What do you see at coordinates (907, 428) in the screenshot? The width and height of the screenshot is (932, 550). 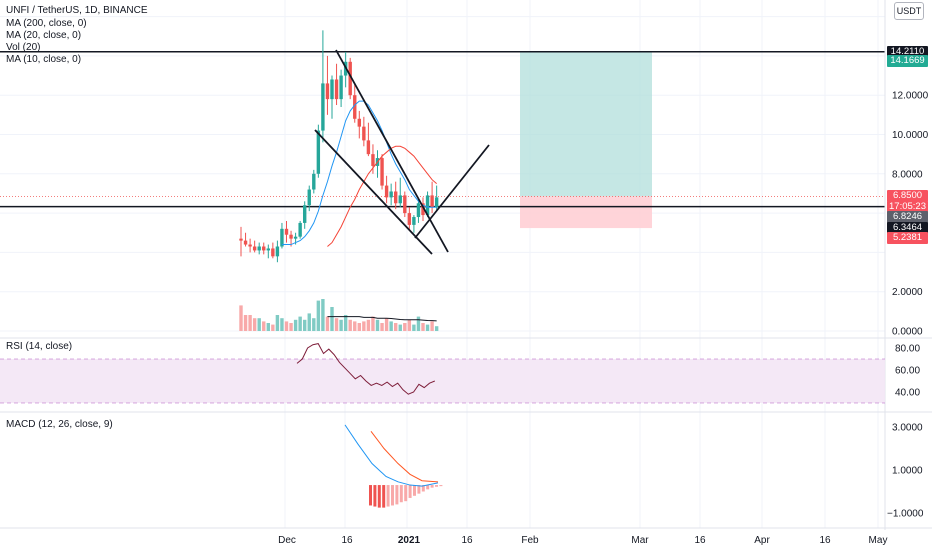 I see `macd-axis-label: 3.0000` at bounding box center [907, 428].